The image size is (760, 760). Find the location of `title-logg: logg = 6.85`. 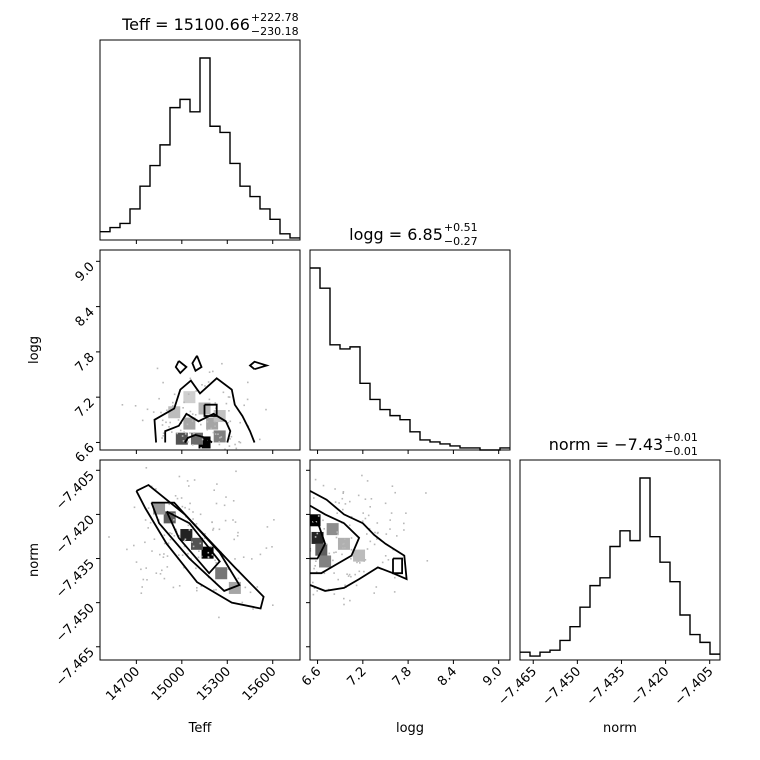

title-logg: logg = 6.85 is located at coordinates (396, 234).